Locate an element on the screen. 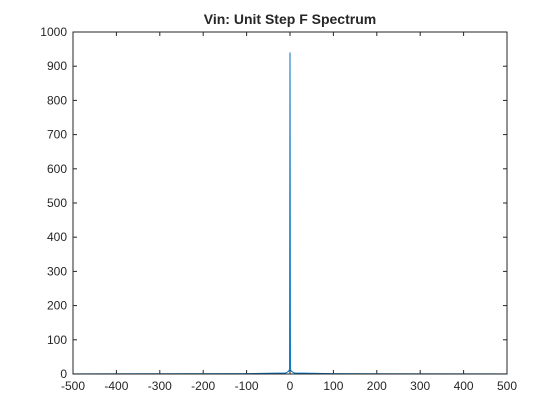  y-tick-label: 400 is located at coordinates (57, 237).